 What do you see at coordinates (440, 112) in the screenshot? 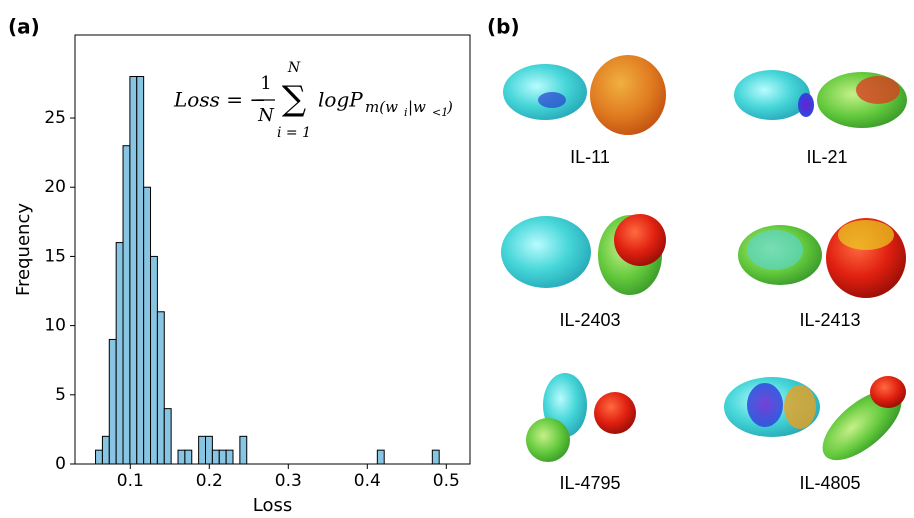
I see `formula-text: <1` at bounding box center [440, 112].